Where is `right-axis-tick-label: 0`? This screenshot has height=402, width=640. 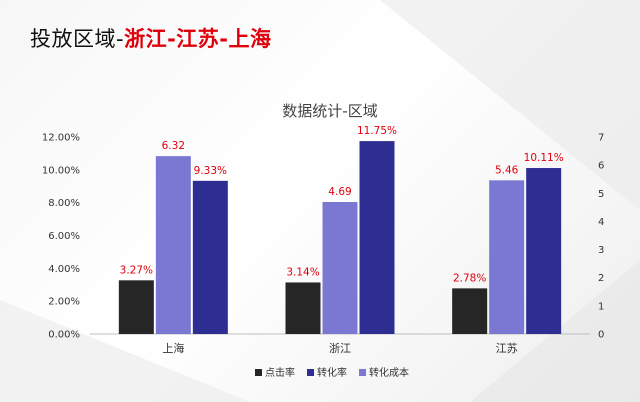
right-axis-tick-label: 0 is located at coordinates (601, 335).